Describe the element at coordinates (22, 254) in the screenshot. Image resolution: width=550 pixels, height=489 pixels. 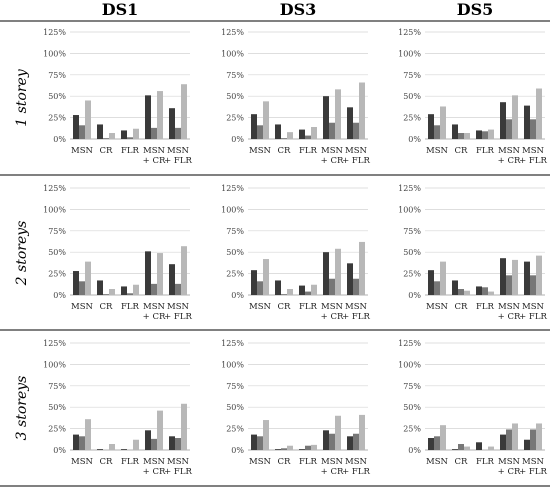
I see `row-label-2-storeys: 2 storeys` at that location.